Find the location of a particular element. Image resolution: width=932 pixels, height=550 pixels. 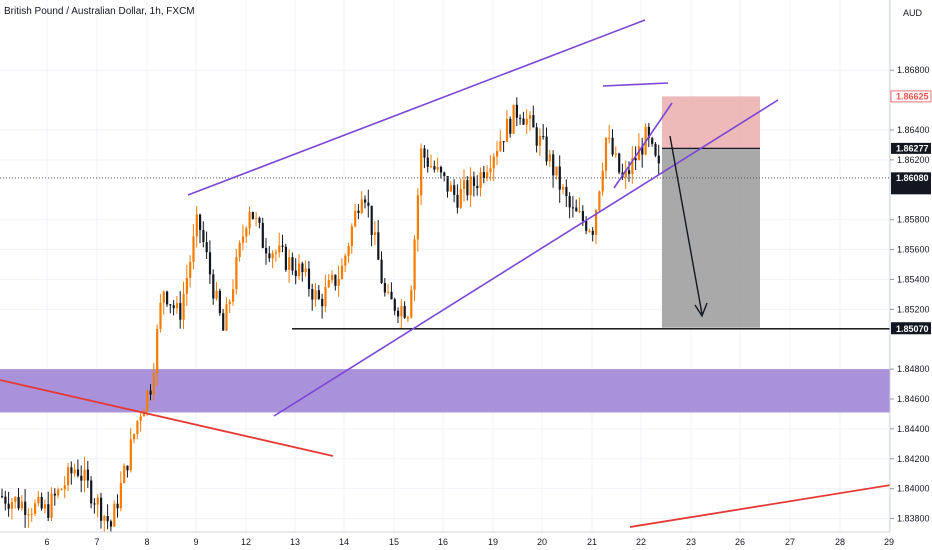

x-tick-label: 28 is located at coordinates (840, 542).